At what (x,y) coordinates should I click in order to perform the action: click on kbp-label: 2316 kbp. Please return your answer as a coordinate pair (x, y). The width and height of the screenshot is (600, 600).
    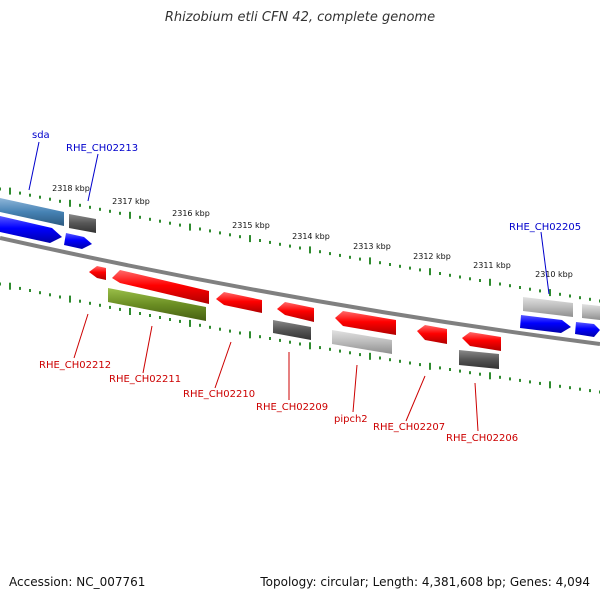
    Looking at the image, I should click on (191, 213).